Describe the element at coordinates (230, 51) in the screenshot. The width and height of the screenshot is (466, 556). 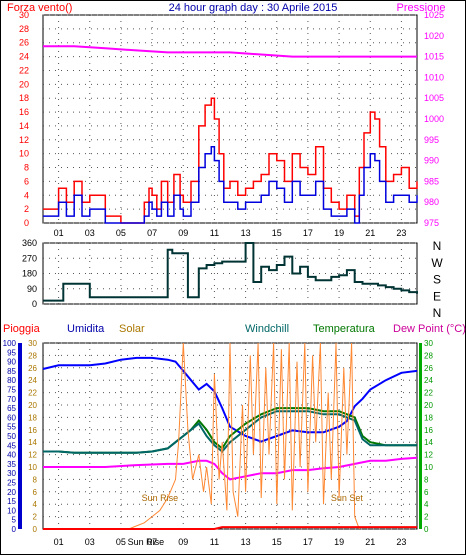
I see `series-line-pressione` at that location.